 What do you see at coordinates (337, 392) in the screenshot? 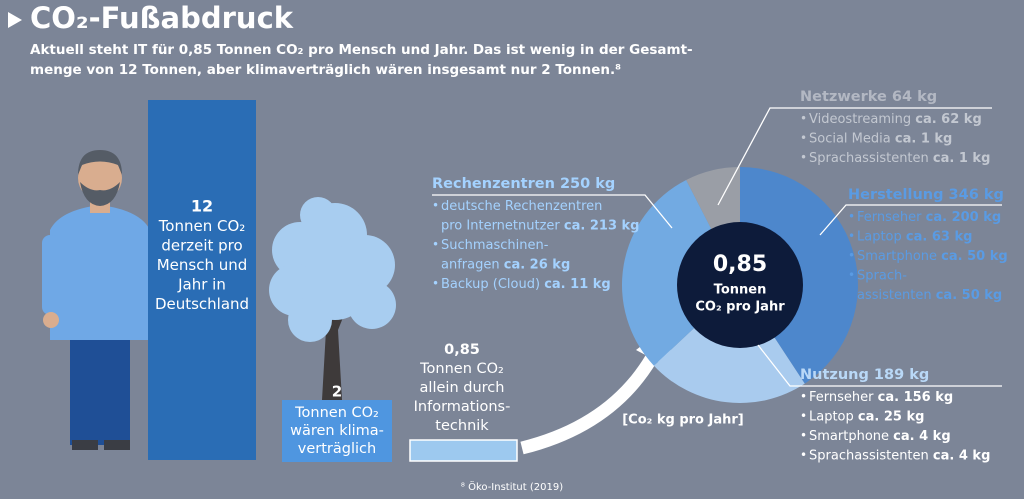
I see `climate-value: 2` at bounding box center [337, 392].